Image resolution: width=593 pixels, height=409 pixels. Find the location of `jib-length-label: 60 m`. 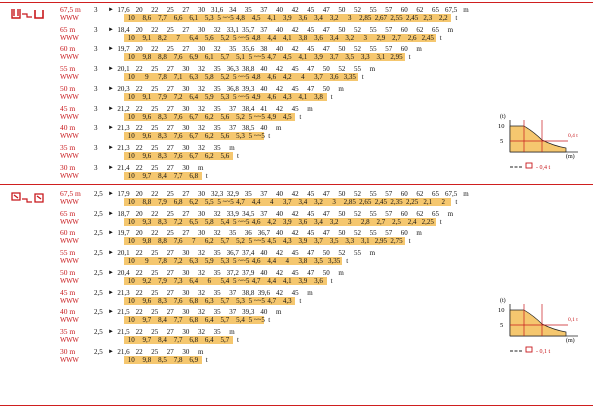

jib-length-label: 60 m is located at coordinates (68, 233).